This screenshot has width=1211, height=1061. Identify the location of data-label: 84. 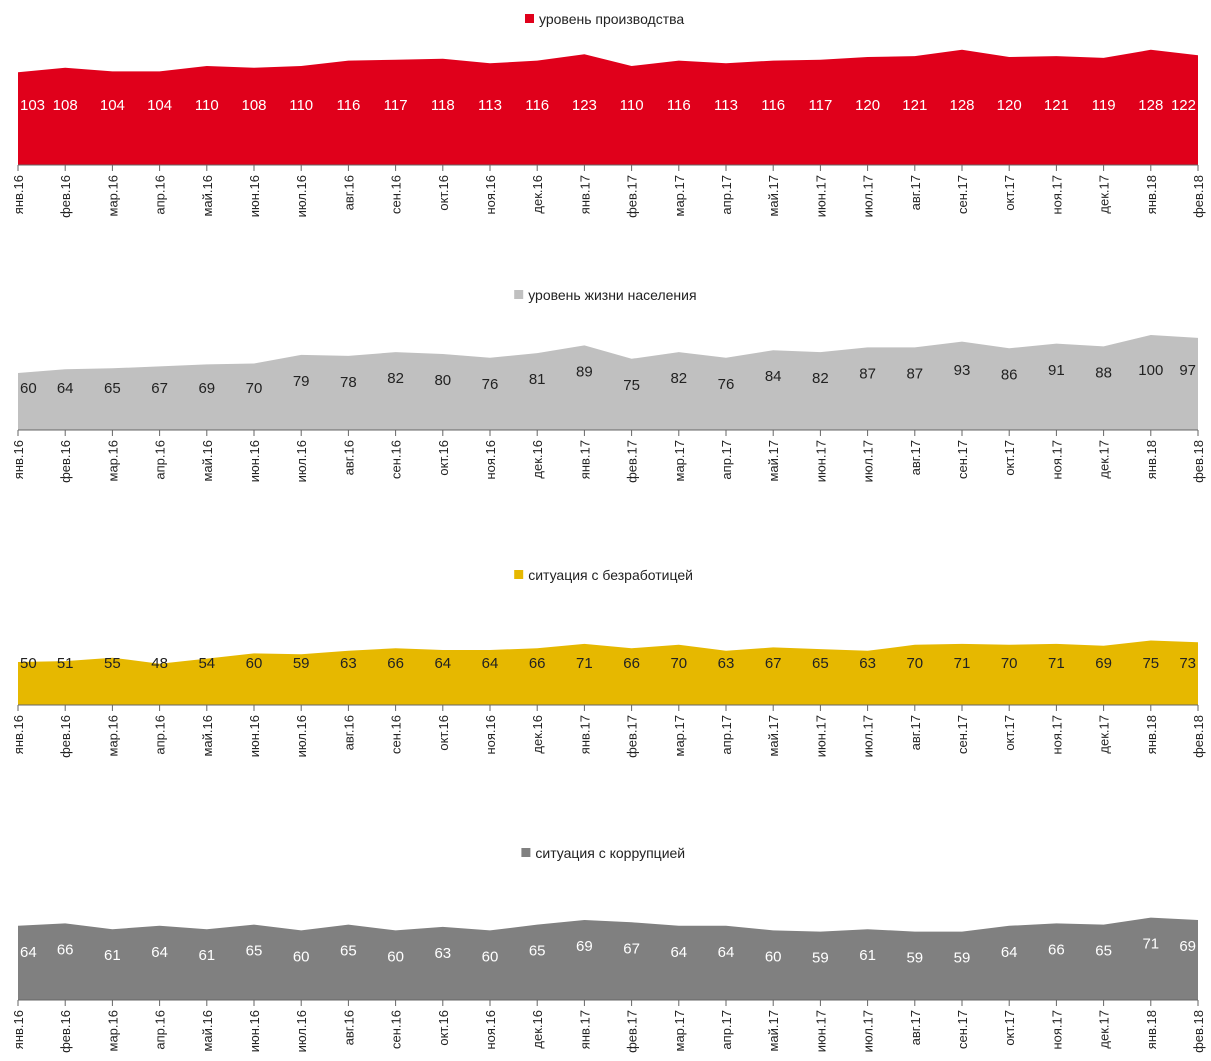
(773, 376).